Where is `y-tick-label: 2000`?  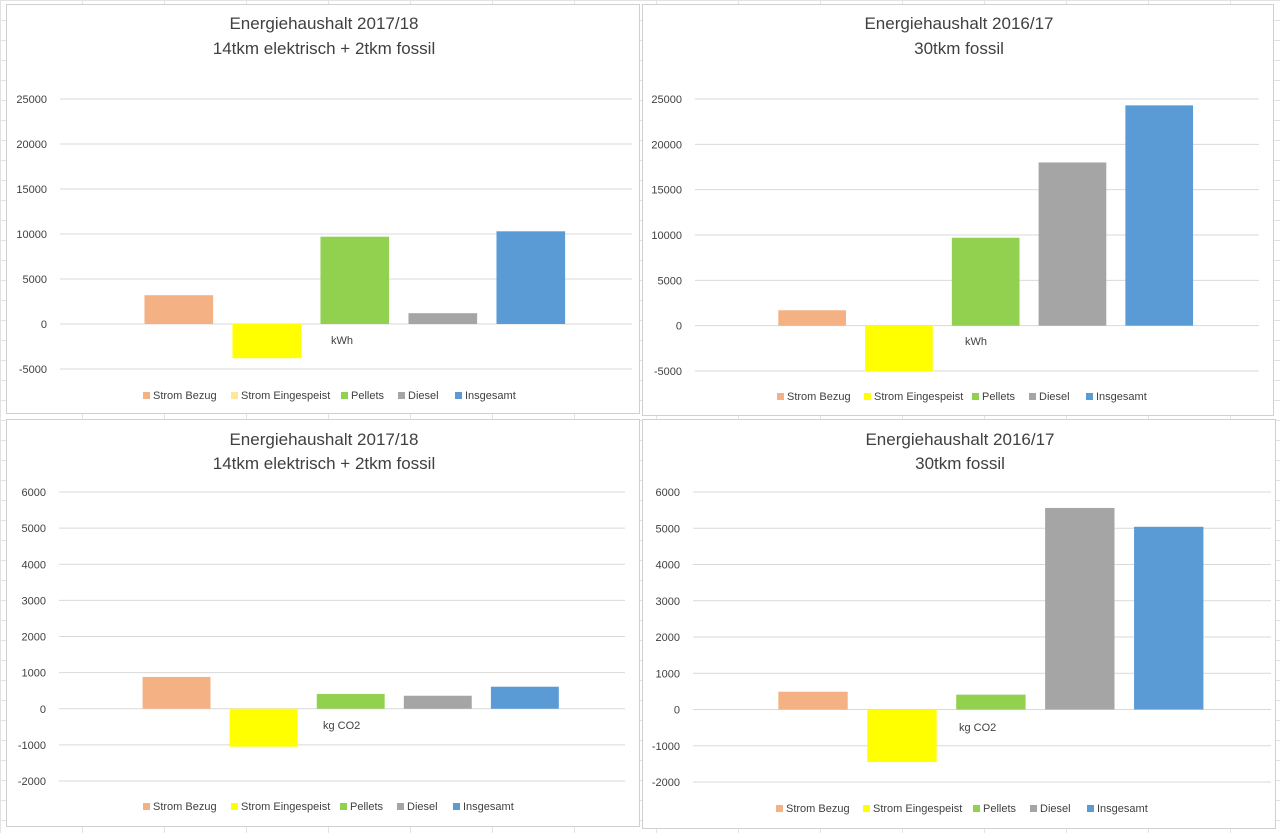
y-tick-label: 2000 is located at coordinates (34, 638).